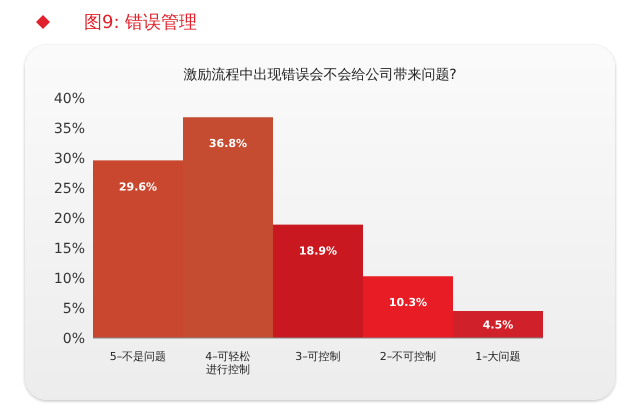 Image resolution: width=635 pixels, height=411 pixels. Describe the element at coordinates (69, 98) in the screenshot. I see `y-tick-label: 40%` at that location.